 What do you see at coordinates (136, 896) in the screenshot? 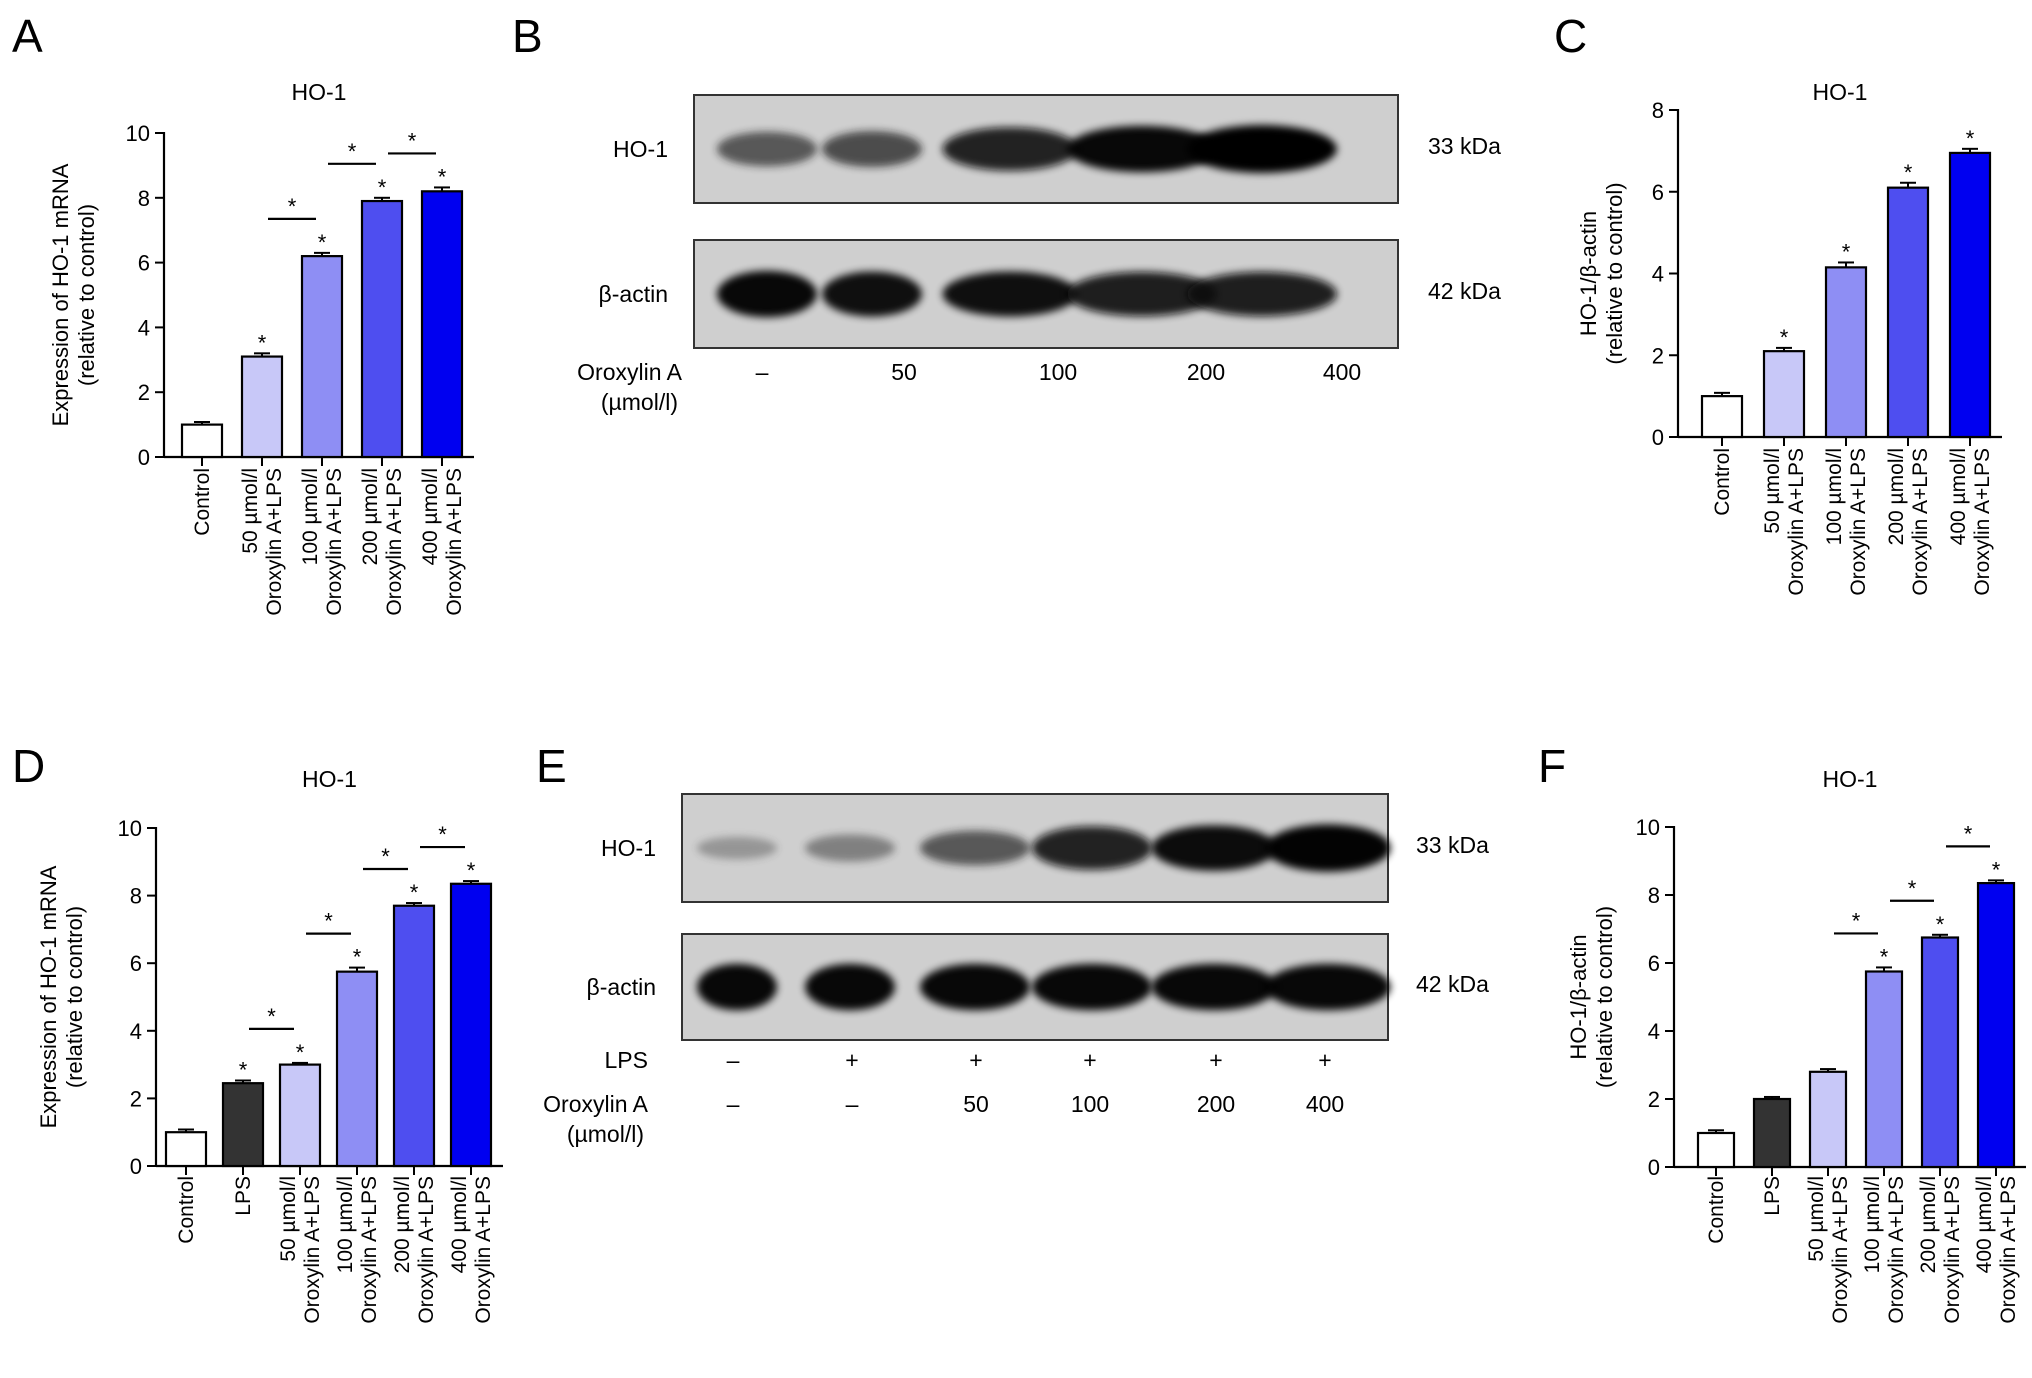
I see `y-tick-label: 8` at bounding box center [136, 896].